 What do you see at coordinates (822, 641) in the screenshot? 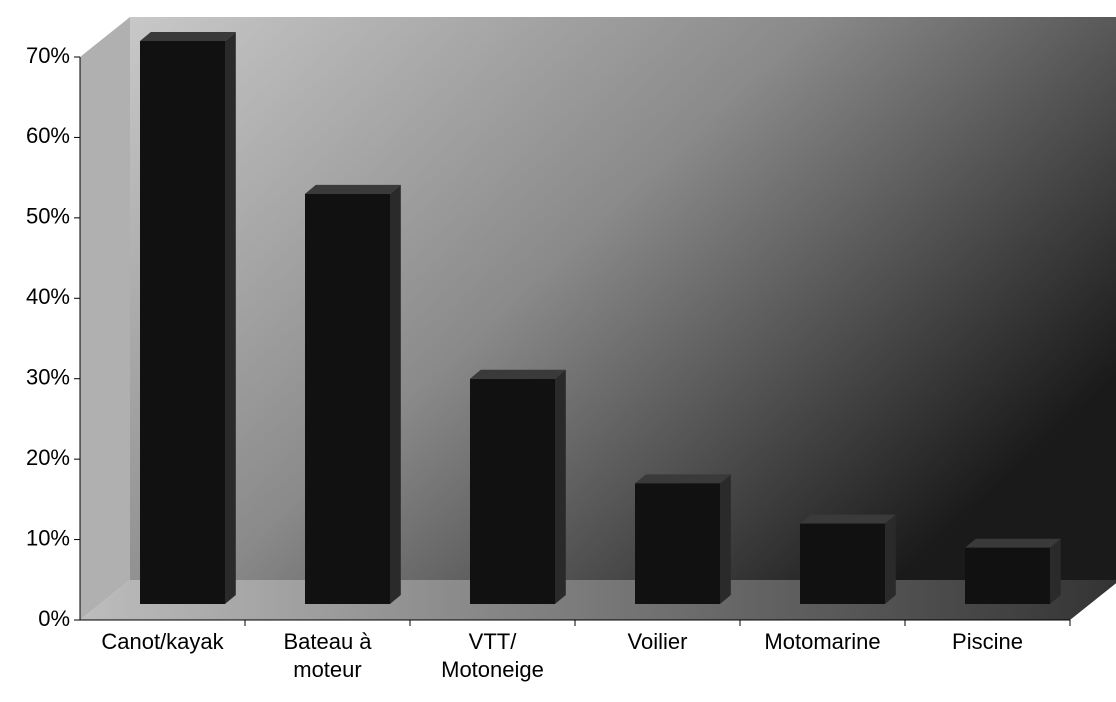
I see `x-tick-label: Motomarine` at bounding box center [822, 641].